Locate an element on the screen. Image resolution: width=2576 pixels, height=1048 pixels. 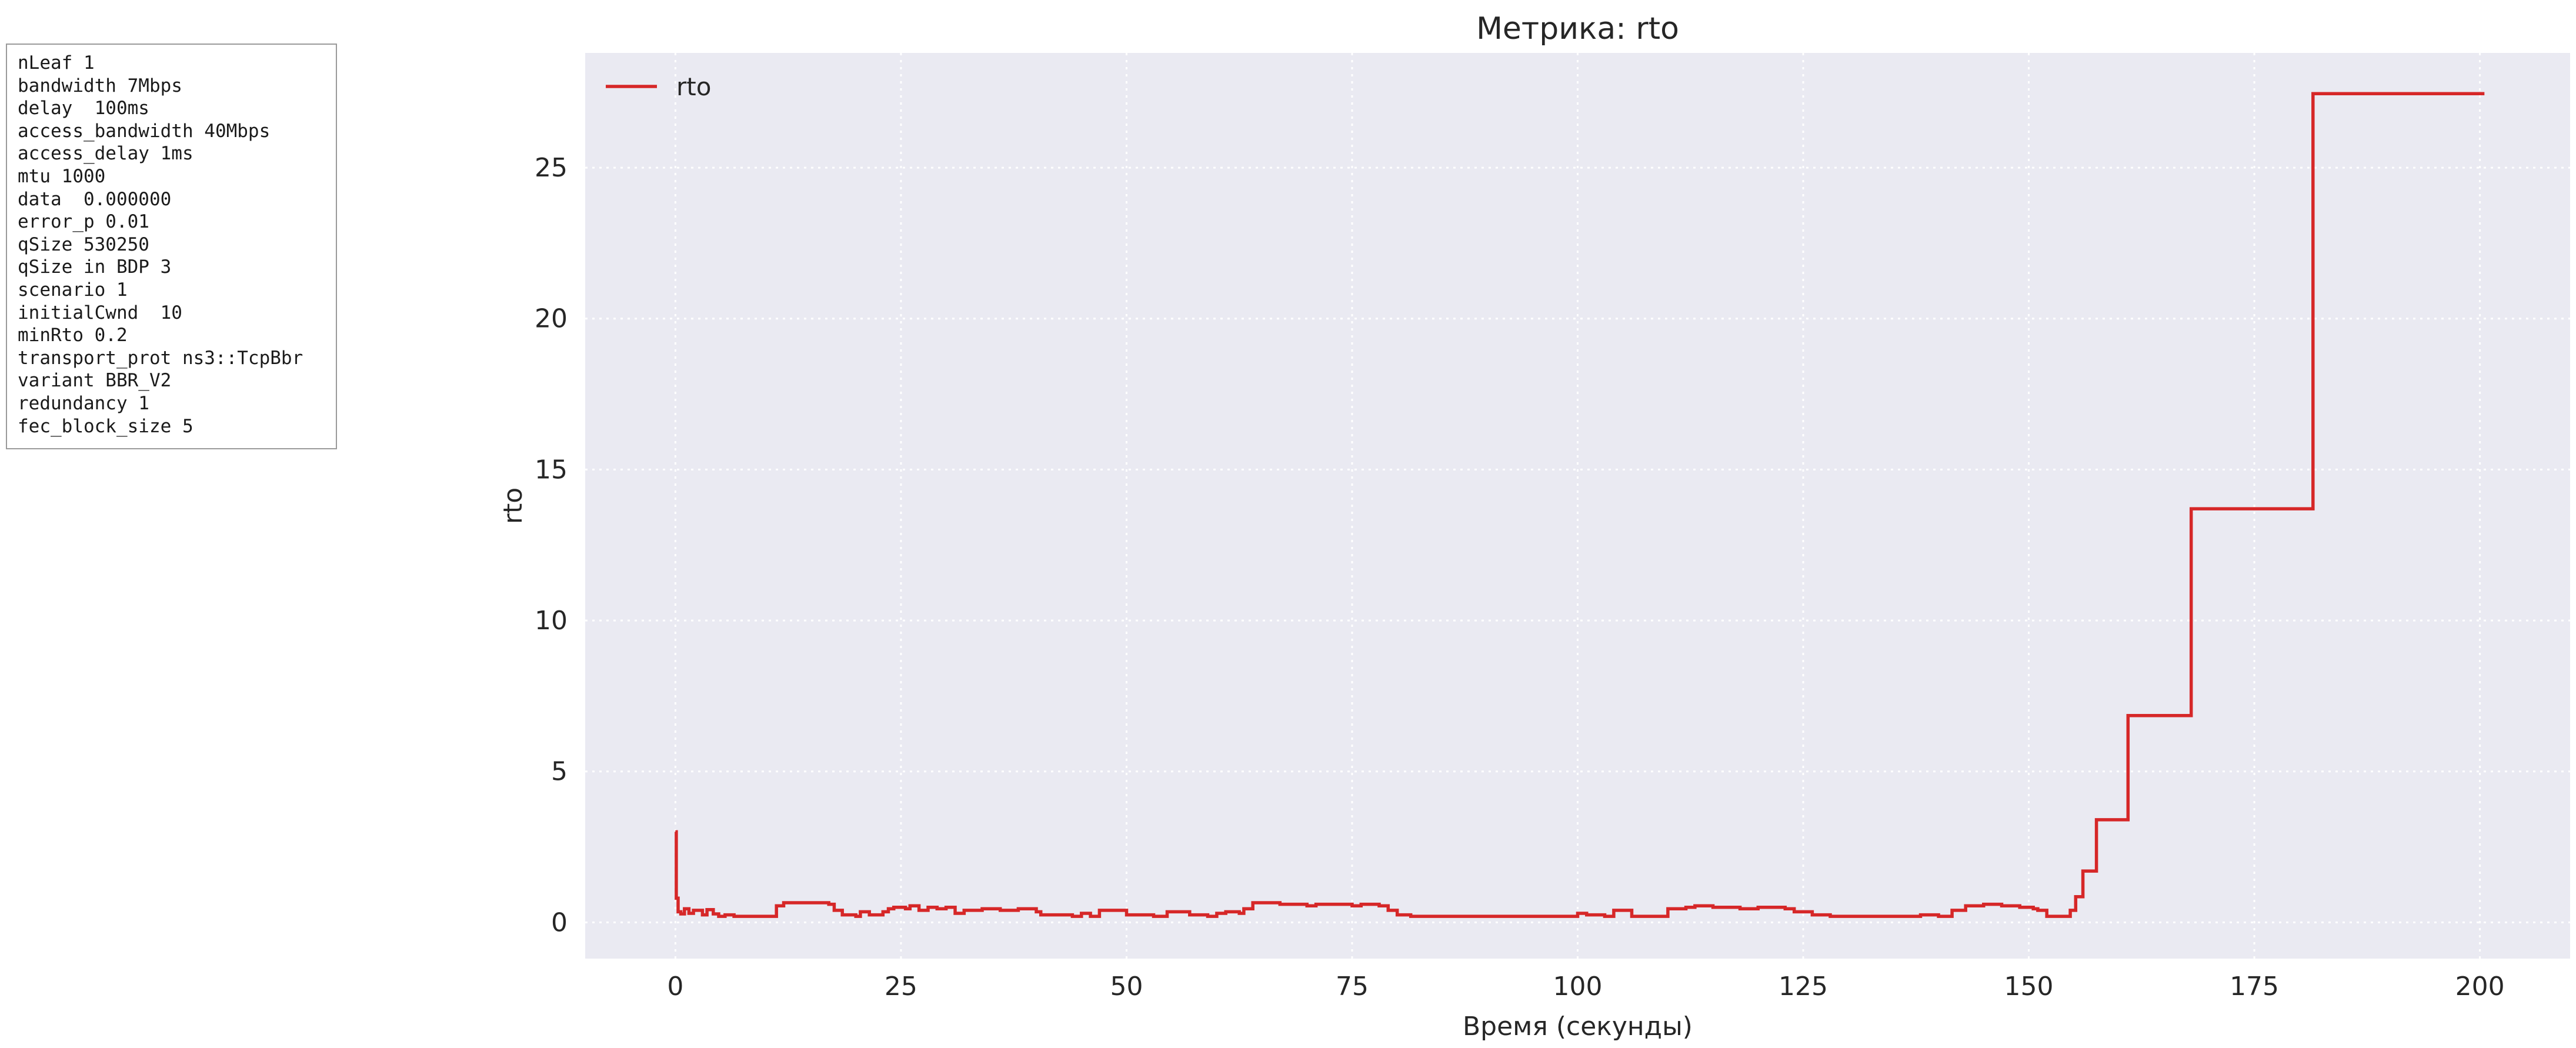
y-tick-label: 10 is located at coordinates (551, 621).